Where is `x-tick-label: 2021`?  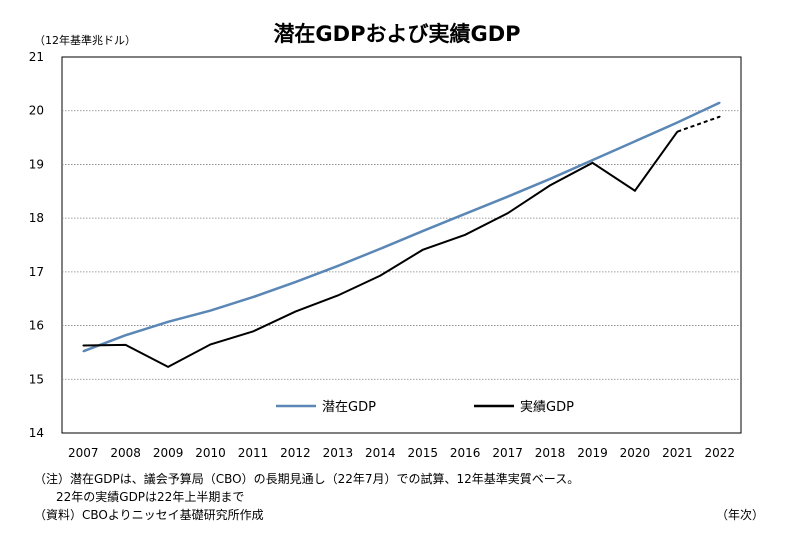
x-tick-label: 2021 is located at coordinates (677, 453).